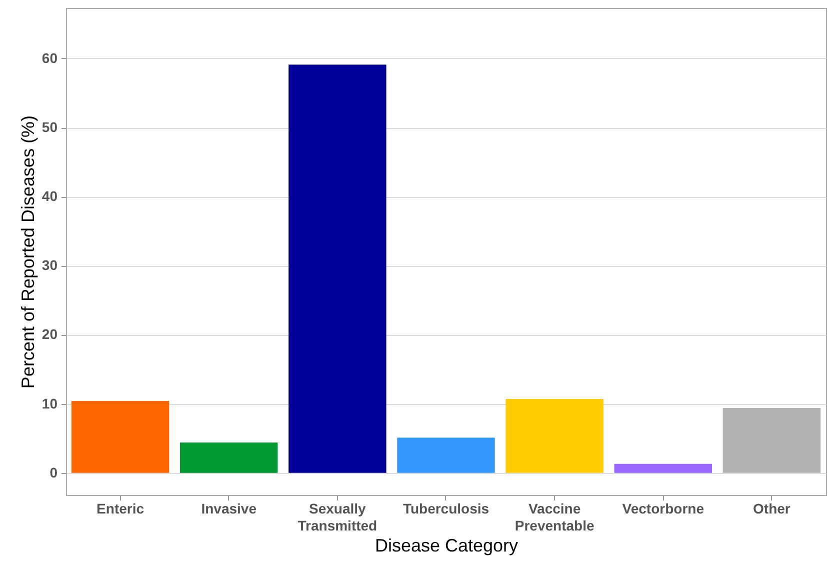  I want to click on x-axis-title: Disease Category, so click(446, 546).